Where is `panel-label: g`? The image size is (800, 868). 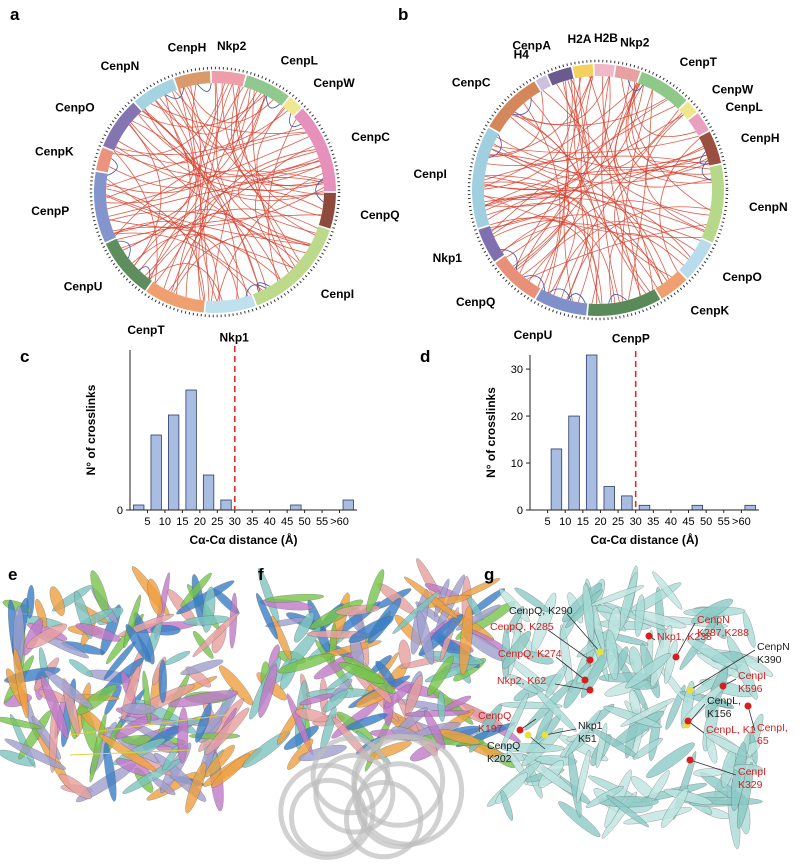 panel-label: g is located at coordinates (489, 574).